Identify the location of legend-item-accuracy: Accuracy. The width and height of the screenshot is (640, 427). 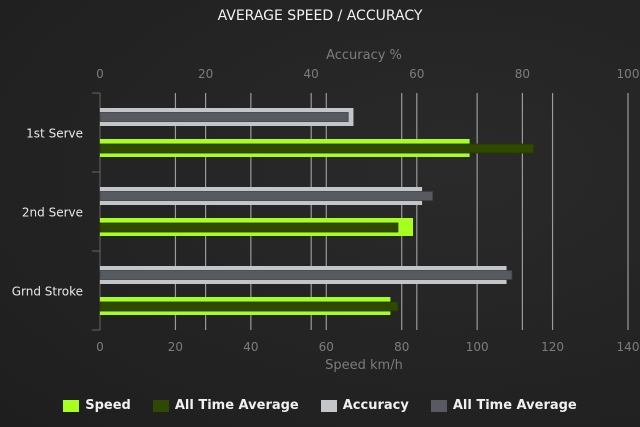
(364, 405).